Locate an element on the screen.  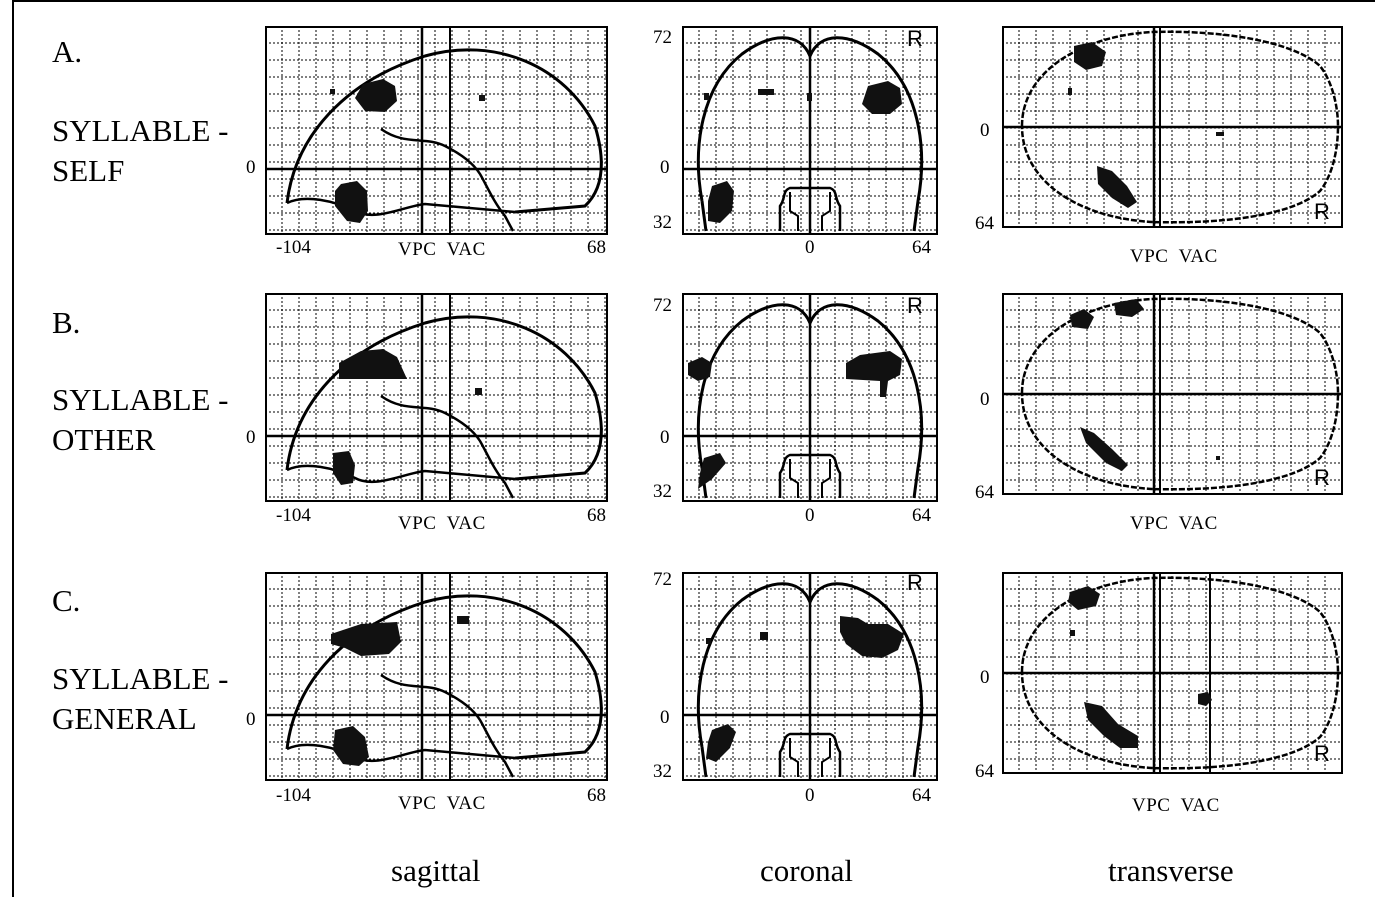
row-a-coronal-r-mark: R is located at coordinates (915, 38).